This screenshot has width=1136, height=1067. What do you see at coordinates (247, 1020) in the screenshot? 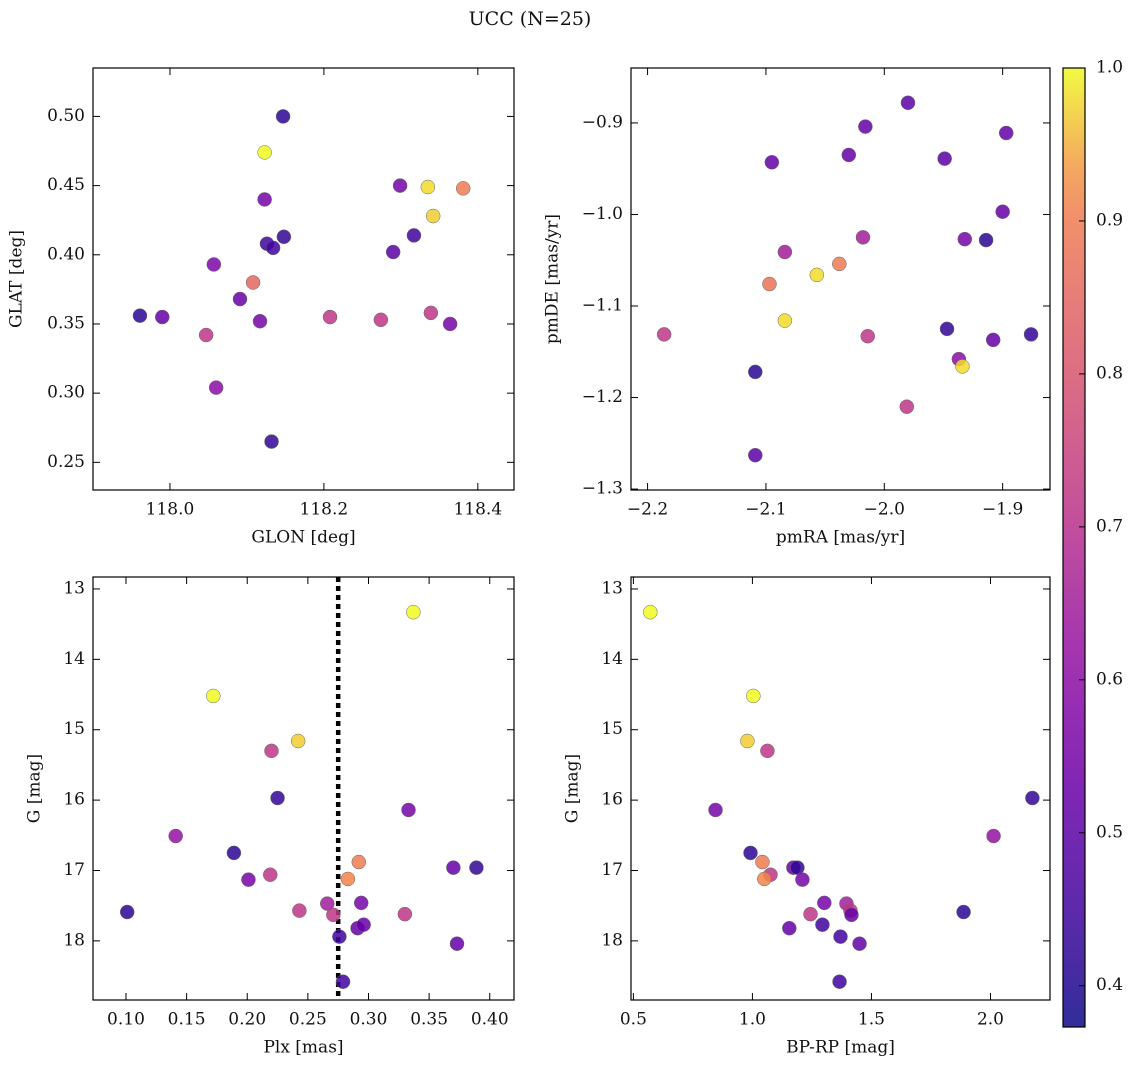
I see `x-tick-label: 0.20` at bounding box center [247, 1020].